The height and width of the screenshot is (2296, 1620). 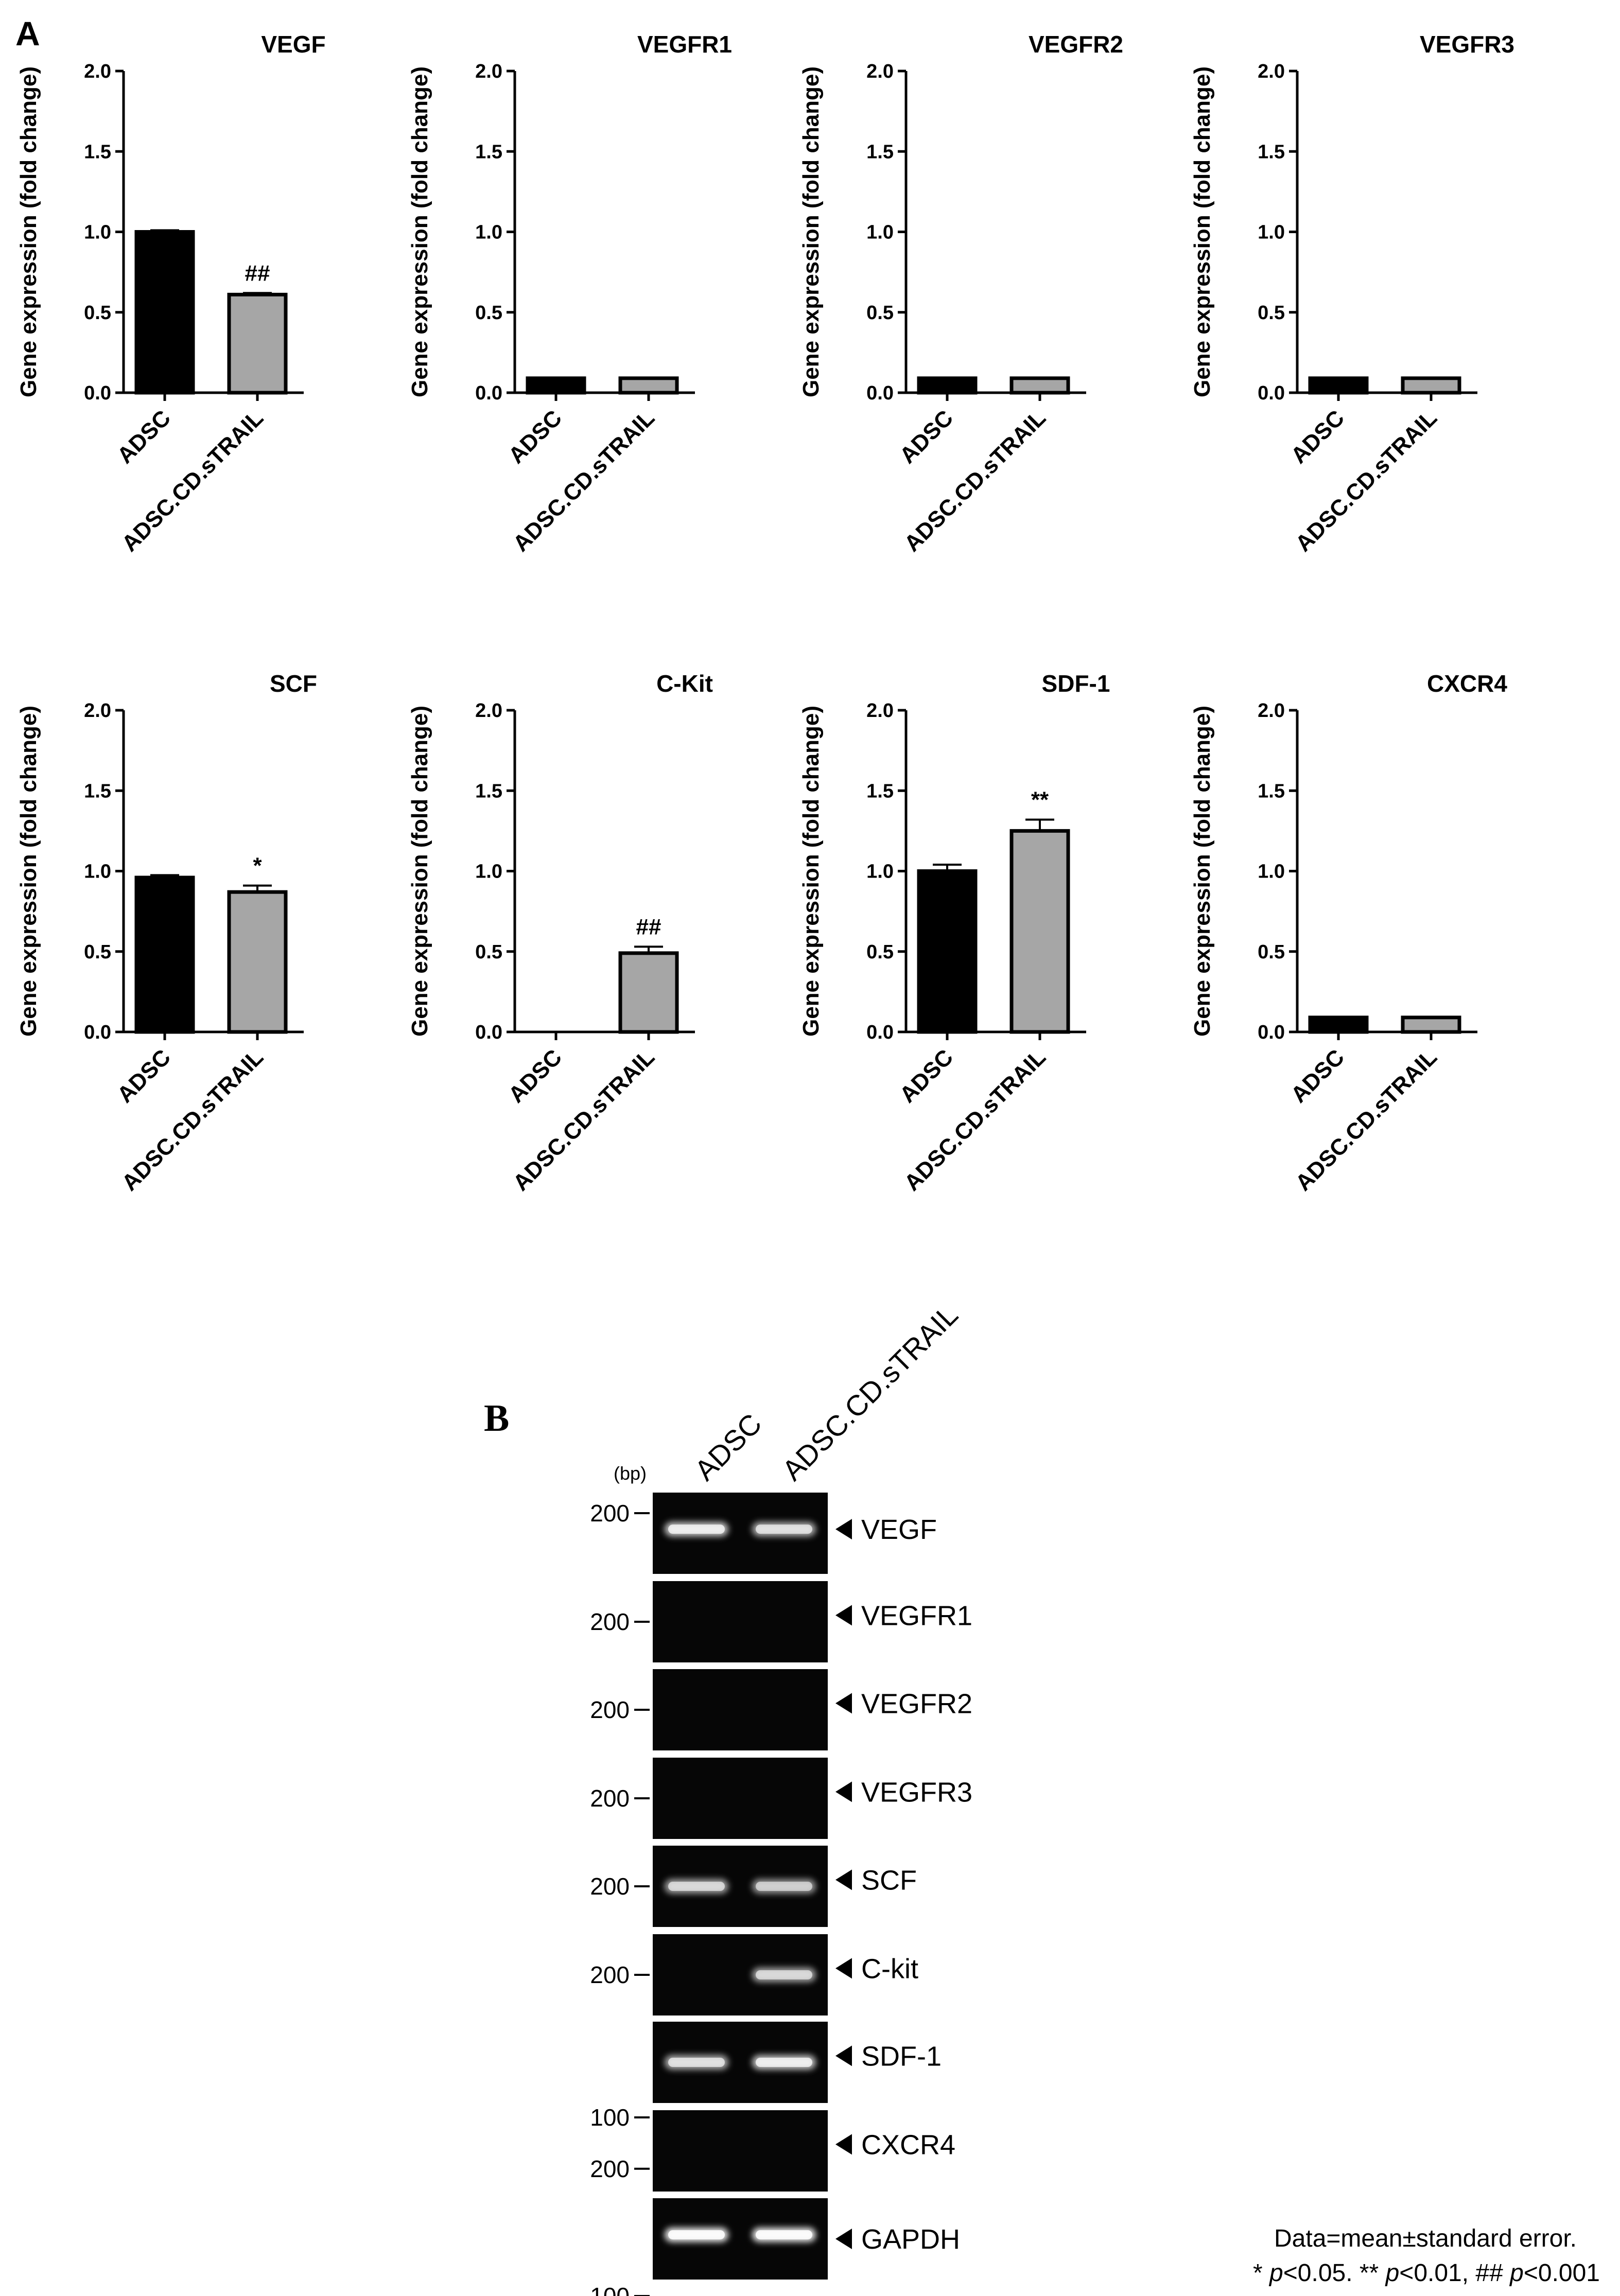 What do you see at coordinates (497, 1419) in the screenshot?
I see `panel-b-label: B` at bounding box center [497, 1419].